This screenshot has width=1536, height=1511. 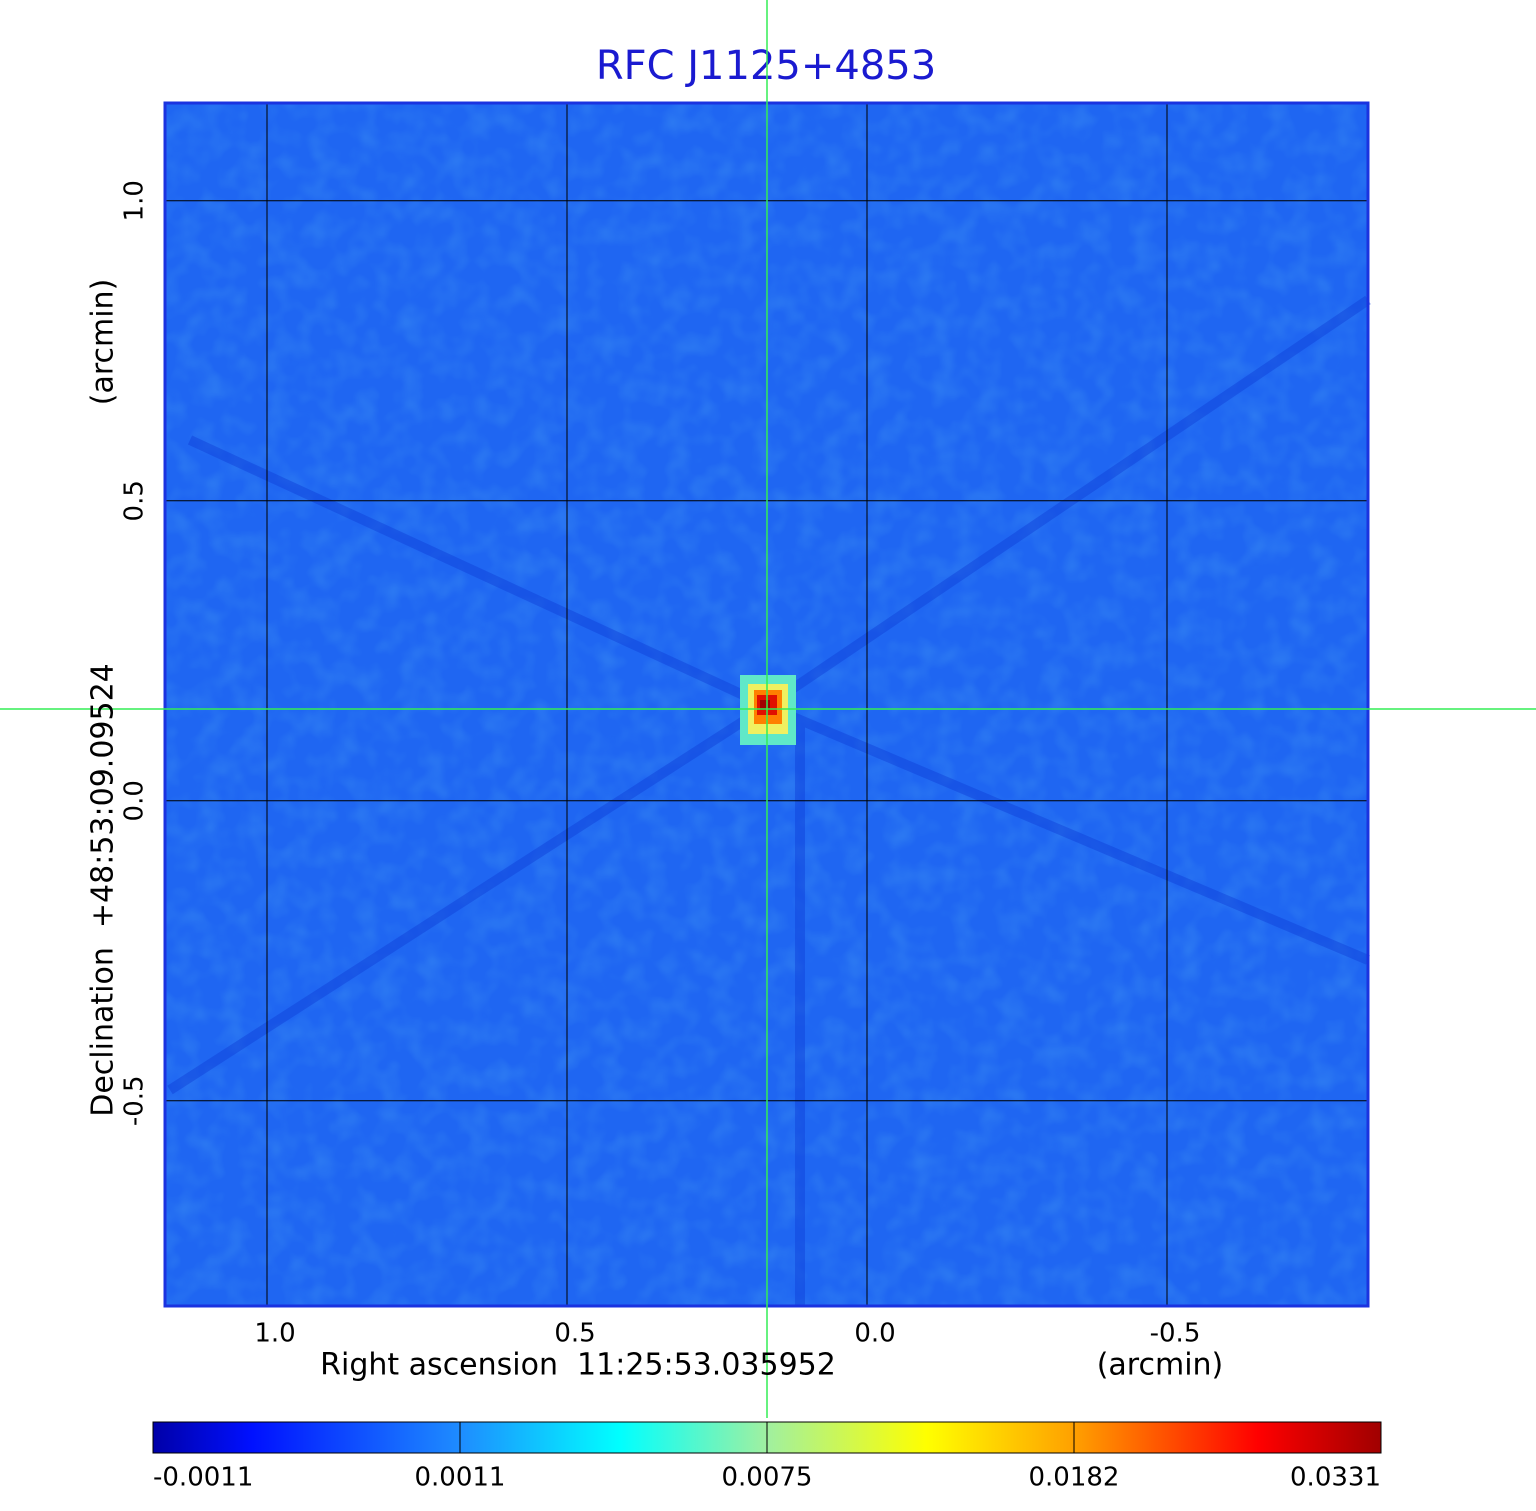 What do you see at coordinates (103, 342) in the screenshot?
I see `y-axis-unit: (arcmin)` at bounding box center [103, 342].